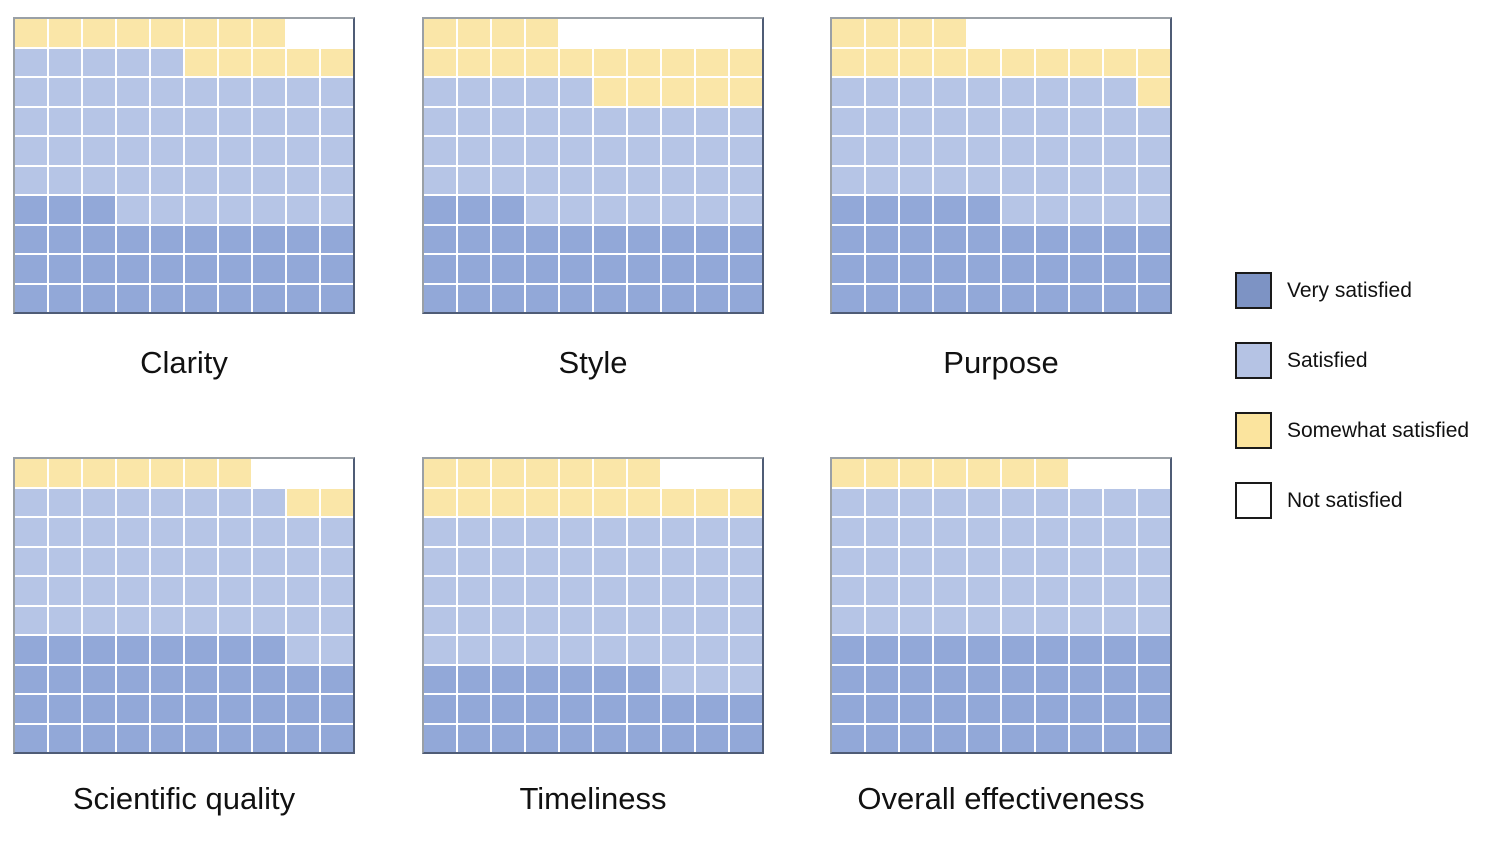  Describe the element at coordinates (1327, 360) in the screenshot. I see `legend-label-satisfied: Satisfied` at that location.